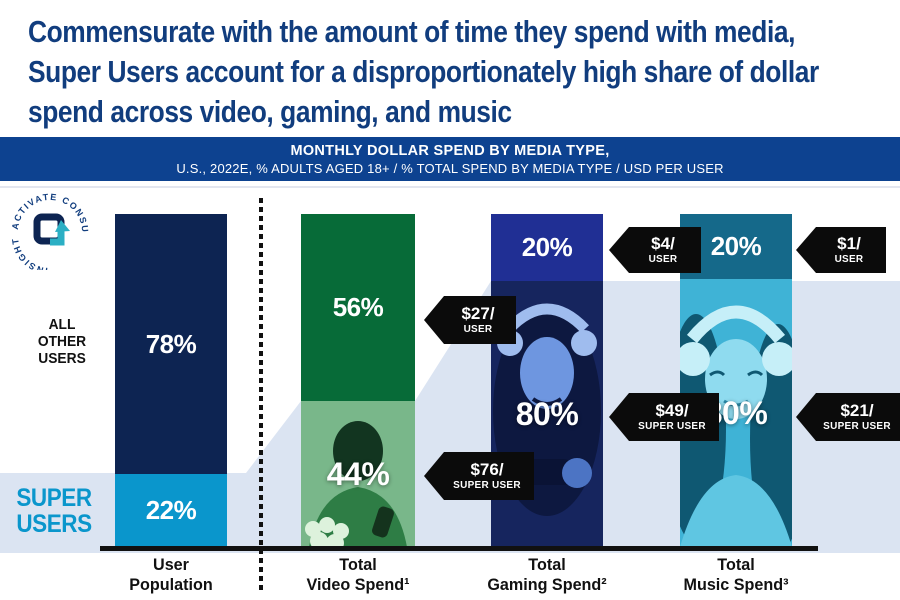 The width and height of the screenshot is (900, 600). I want to click on all-other-line3: USERS, so click(62, 358).